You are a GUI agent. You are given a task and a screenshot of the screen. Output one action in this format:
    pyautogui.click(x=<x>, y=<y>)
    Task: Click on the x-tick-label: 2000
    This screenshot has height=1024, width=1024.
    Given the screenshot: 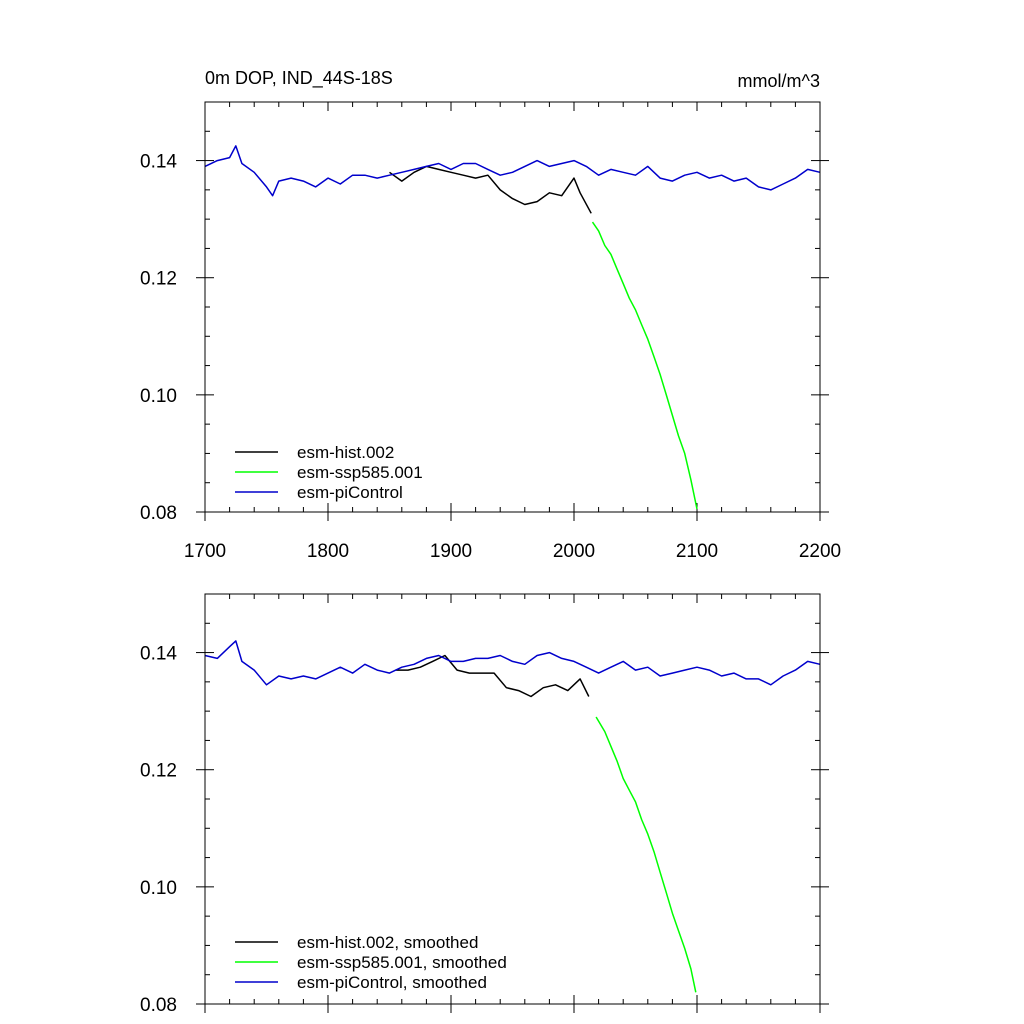 What is the action you would take?
    pyautogui.click(x=574, y=551)
    